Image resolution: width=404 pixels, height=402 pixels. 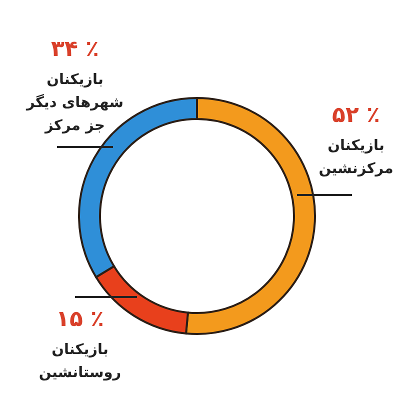 I want to click on slice-label: بازیکنان شهرهای دیگر جز مرکز, so click(x=74, y=103).